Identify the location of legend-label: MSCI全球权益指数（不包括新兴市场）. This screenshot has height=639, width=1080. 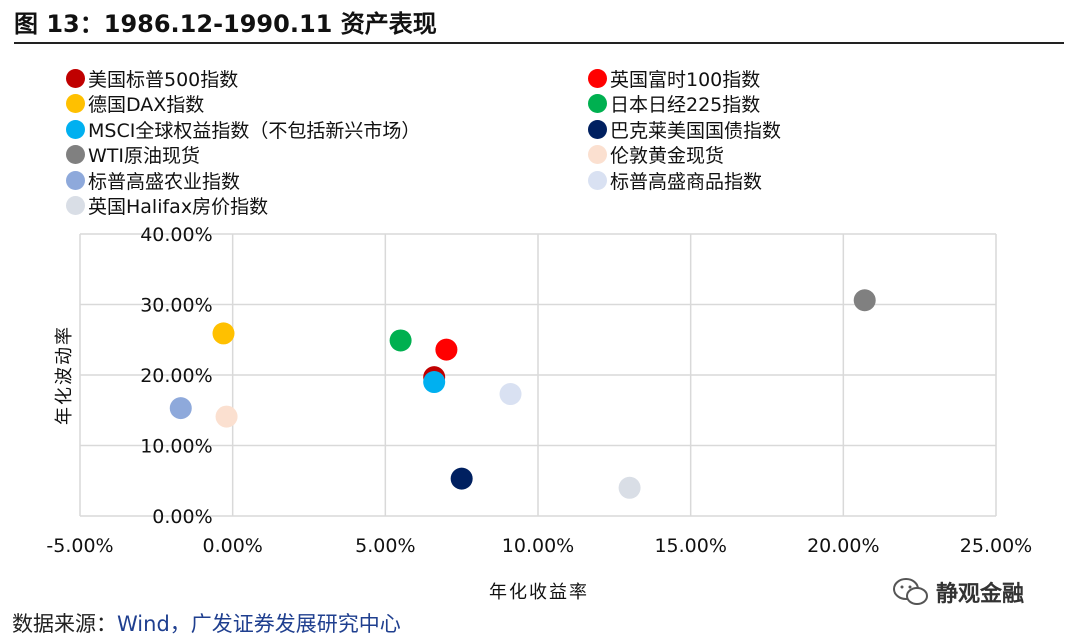
(254, 130).